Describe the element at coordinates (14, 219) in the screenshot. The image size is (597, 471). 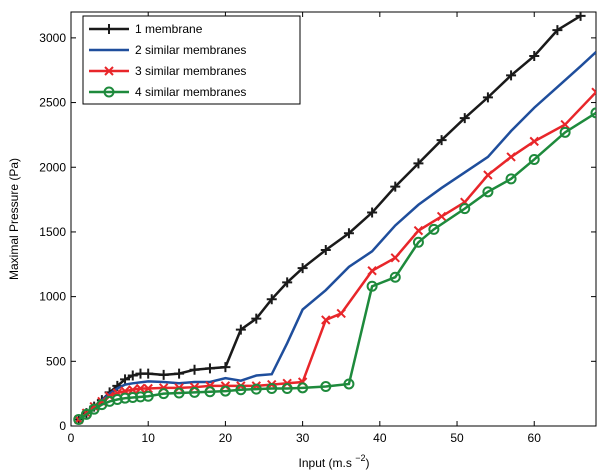
I see `y-axis-label: Maximal Pressure (Pa)` at that location.